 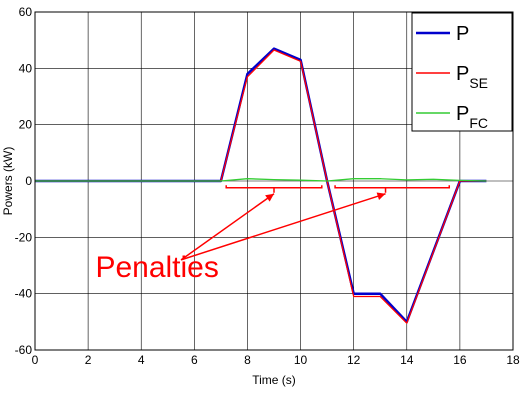 What do you see at coordinates (26, 125) in the screenshot?
I see `y-tick-label: 20` at bounding box center [26, 125].